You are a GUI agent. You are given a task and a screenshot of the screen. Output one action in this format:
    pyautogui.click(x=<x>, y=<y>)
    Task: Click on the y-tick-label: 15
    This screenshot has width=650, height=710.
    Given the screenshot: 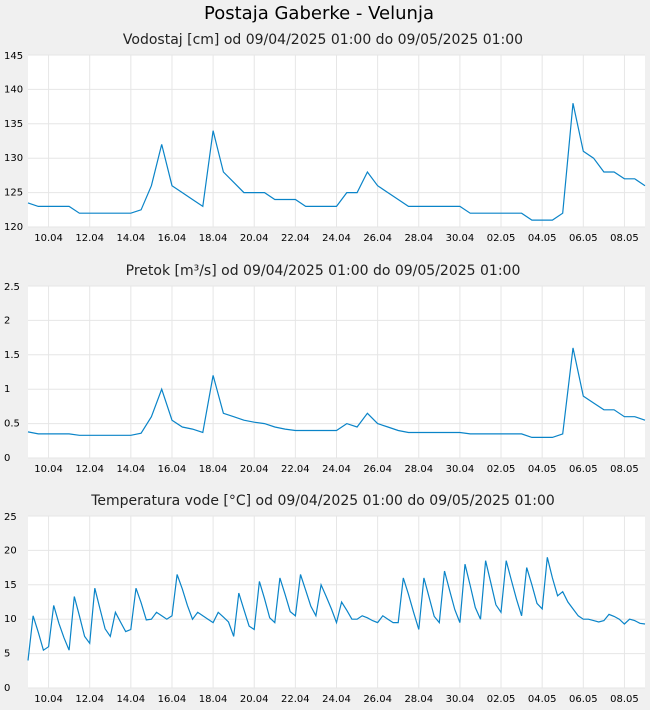 What is the action you would take?
    pyautogui.click(x=10, y=585)
    